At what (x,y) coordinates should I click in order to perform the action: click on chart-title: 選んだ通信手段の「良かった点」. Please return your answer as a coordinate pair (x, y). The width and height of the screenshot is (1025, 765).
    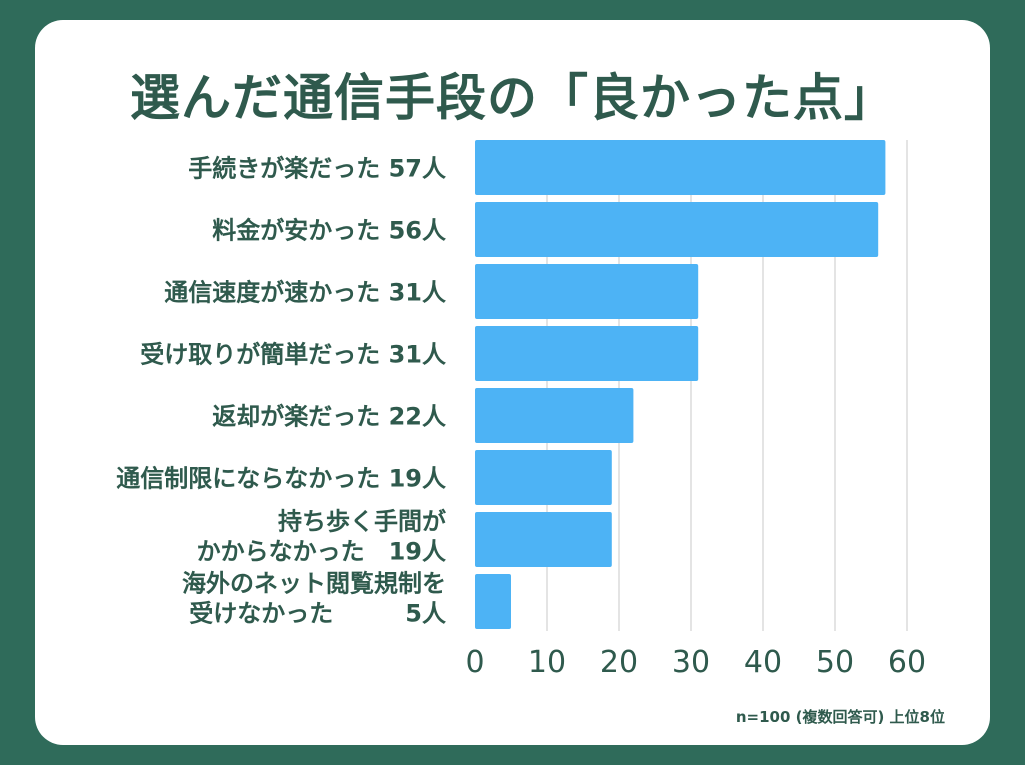
    Looking at the image, I should click on (512, 98).